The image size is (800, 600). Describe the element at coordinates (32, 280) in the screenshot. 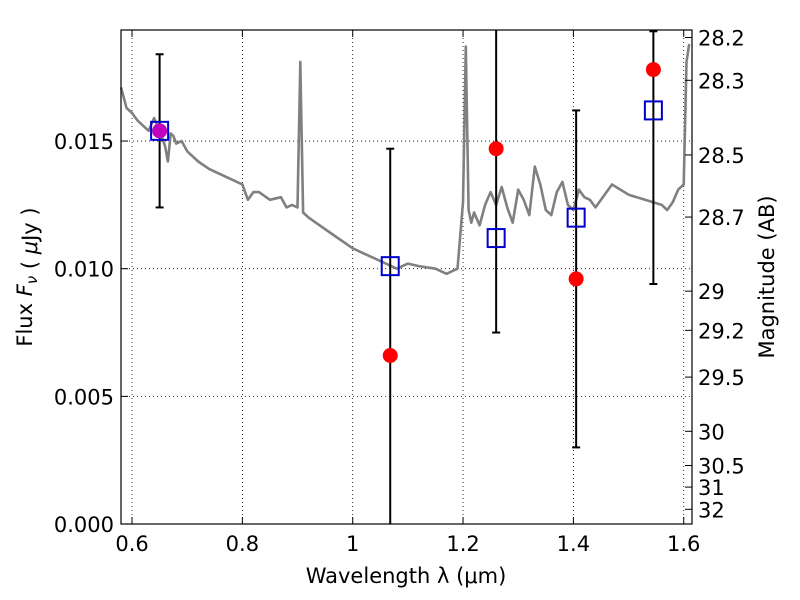

I see `y-axis-label-part: ν` at that location.